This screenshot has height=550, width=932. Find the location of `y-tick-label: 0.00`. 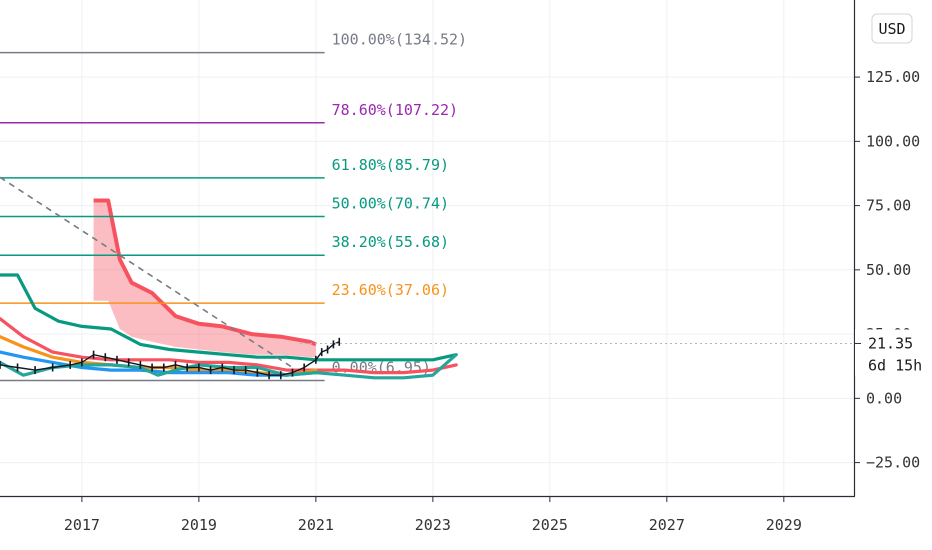

y-tick-label: 0.00 is located at coordinates (884, 398).